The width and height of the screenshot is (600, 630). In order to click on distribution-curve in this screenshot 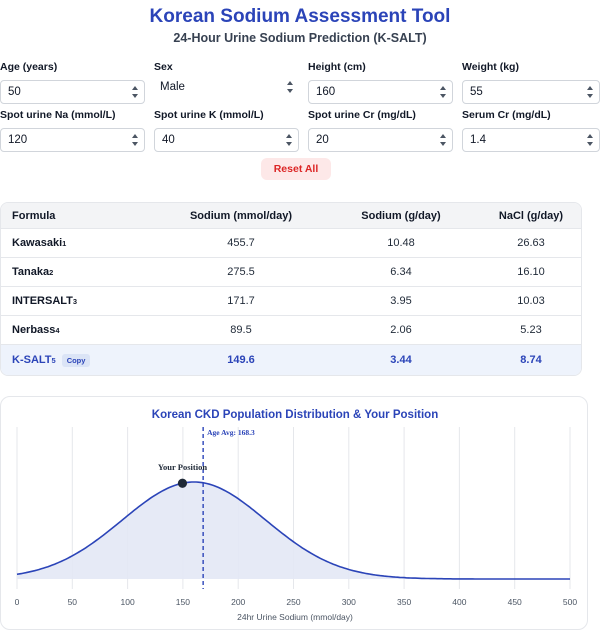, I will do `click(293, 530)`.